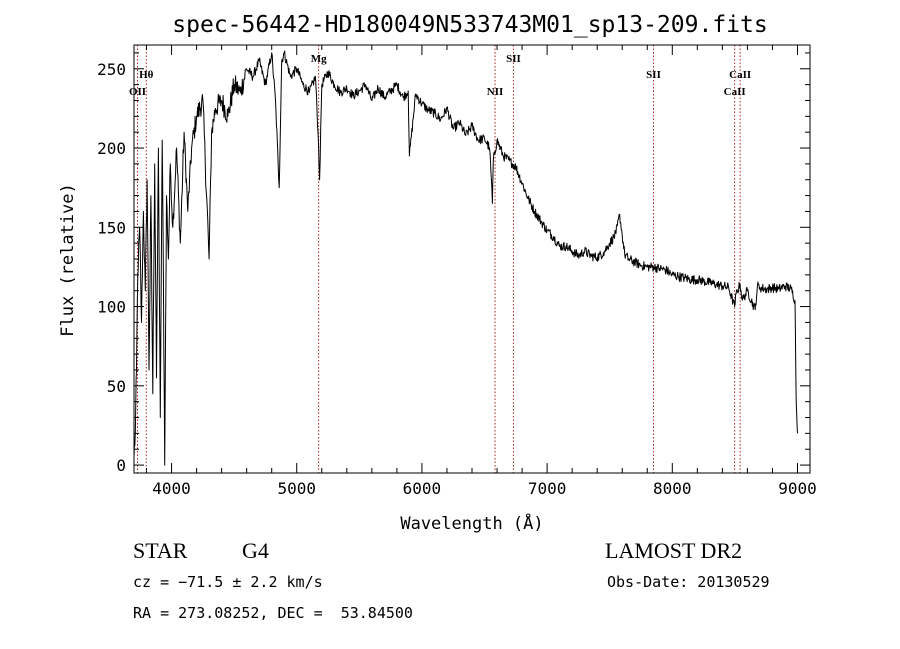 This screenshot has height=649, width=900. I want to click on coordinates: RA = 273.08252, DEC = 53.84500, so click(273, 613).